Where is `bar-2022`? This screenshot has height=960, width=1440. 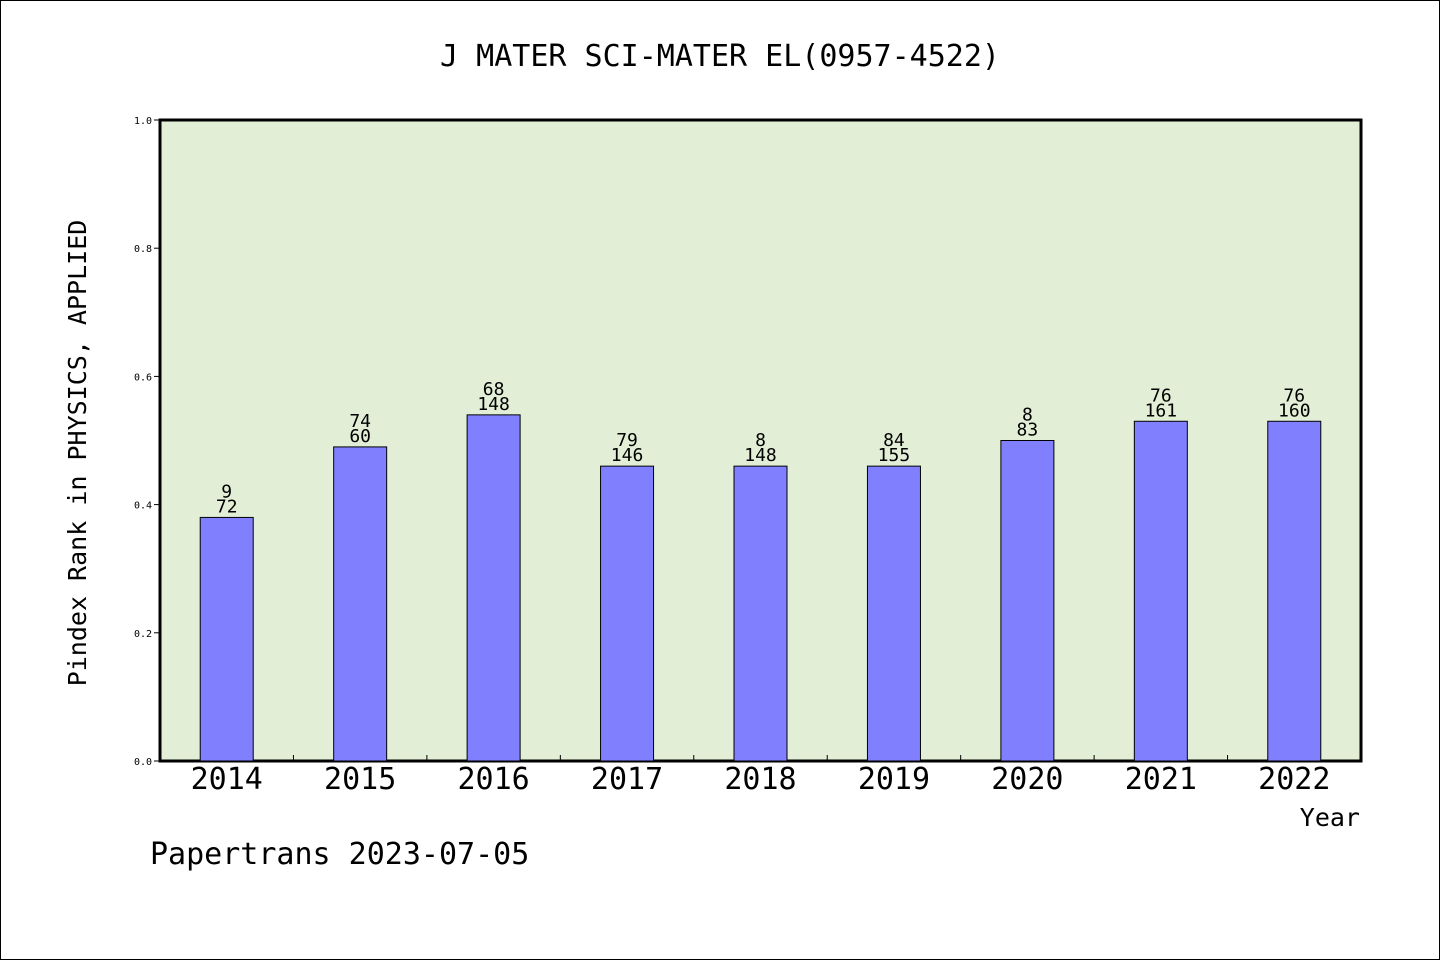
bar-2022 is located at coordinates (1294, 591).